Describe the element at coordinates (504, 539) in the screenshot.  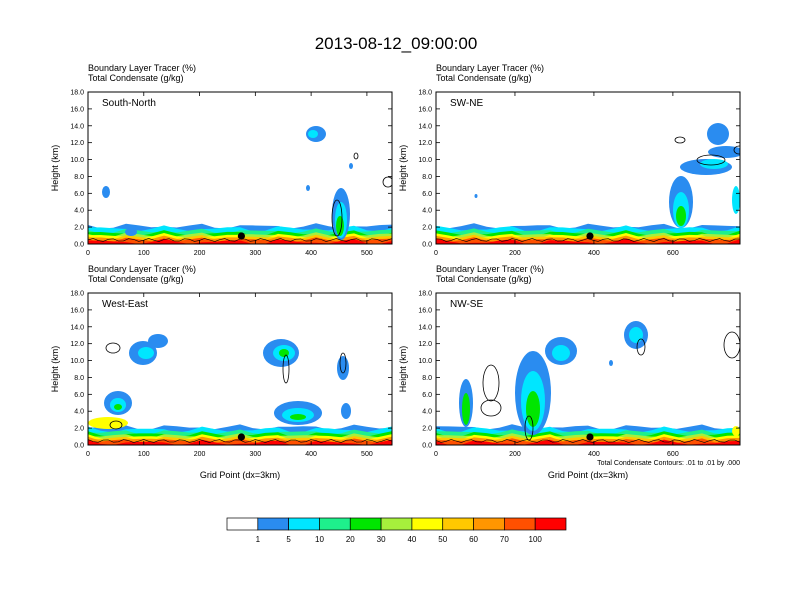
I see `colorbar-label: 70` at that location.